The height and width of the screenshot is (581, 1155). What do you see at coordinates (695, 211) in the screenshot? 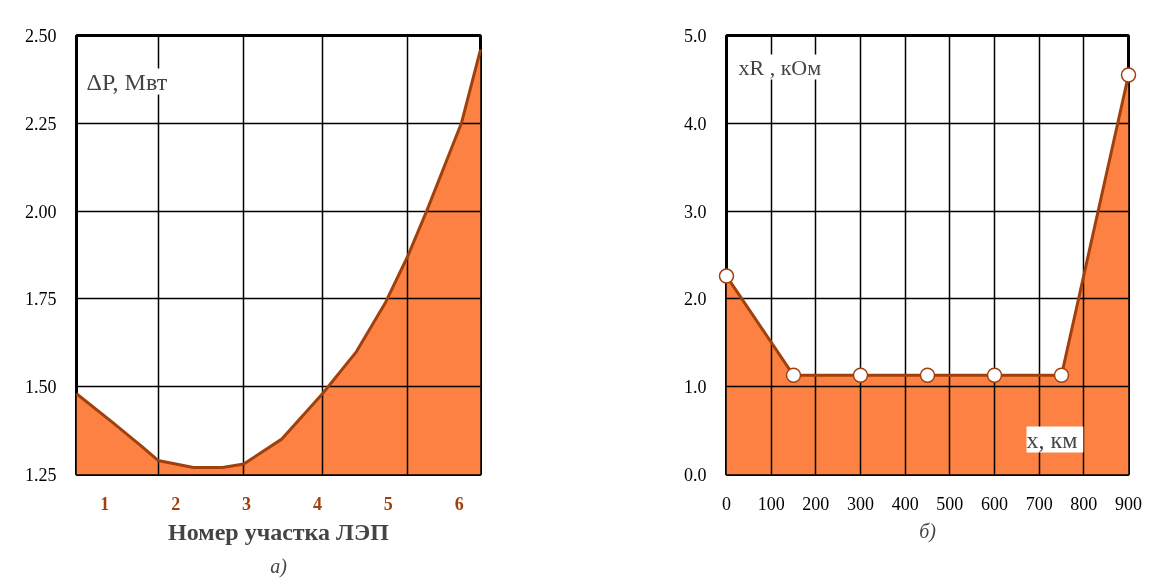
I see `y-tick-label: 3.0` at bounding box center [695, 211].